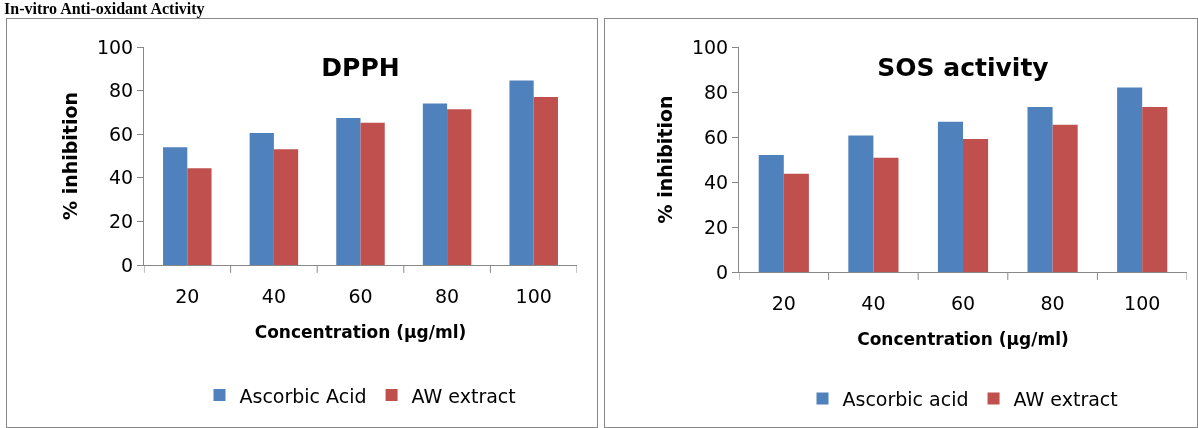  I want to click on text: In-vitro Anti-oxidant Activity, so click(104, 9).